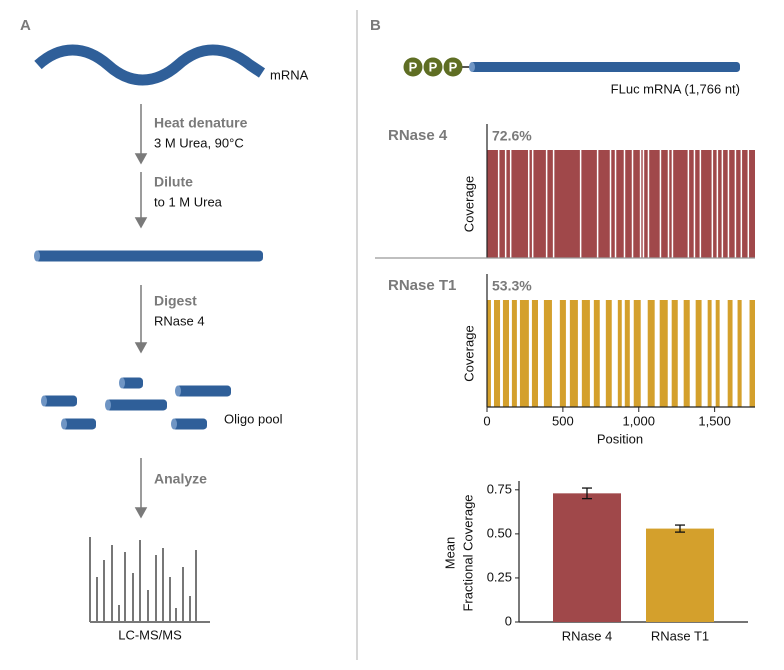  I want to click on x-axis-label: Position, so click(620, 438).